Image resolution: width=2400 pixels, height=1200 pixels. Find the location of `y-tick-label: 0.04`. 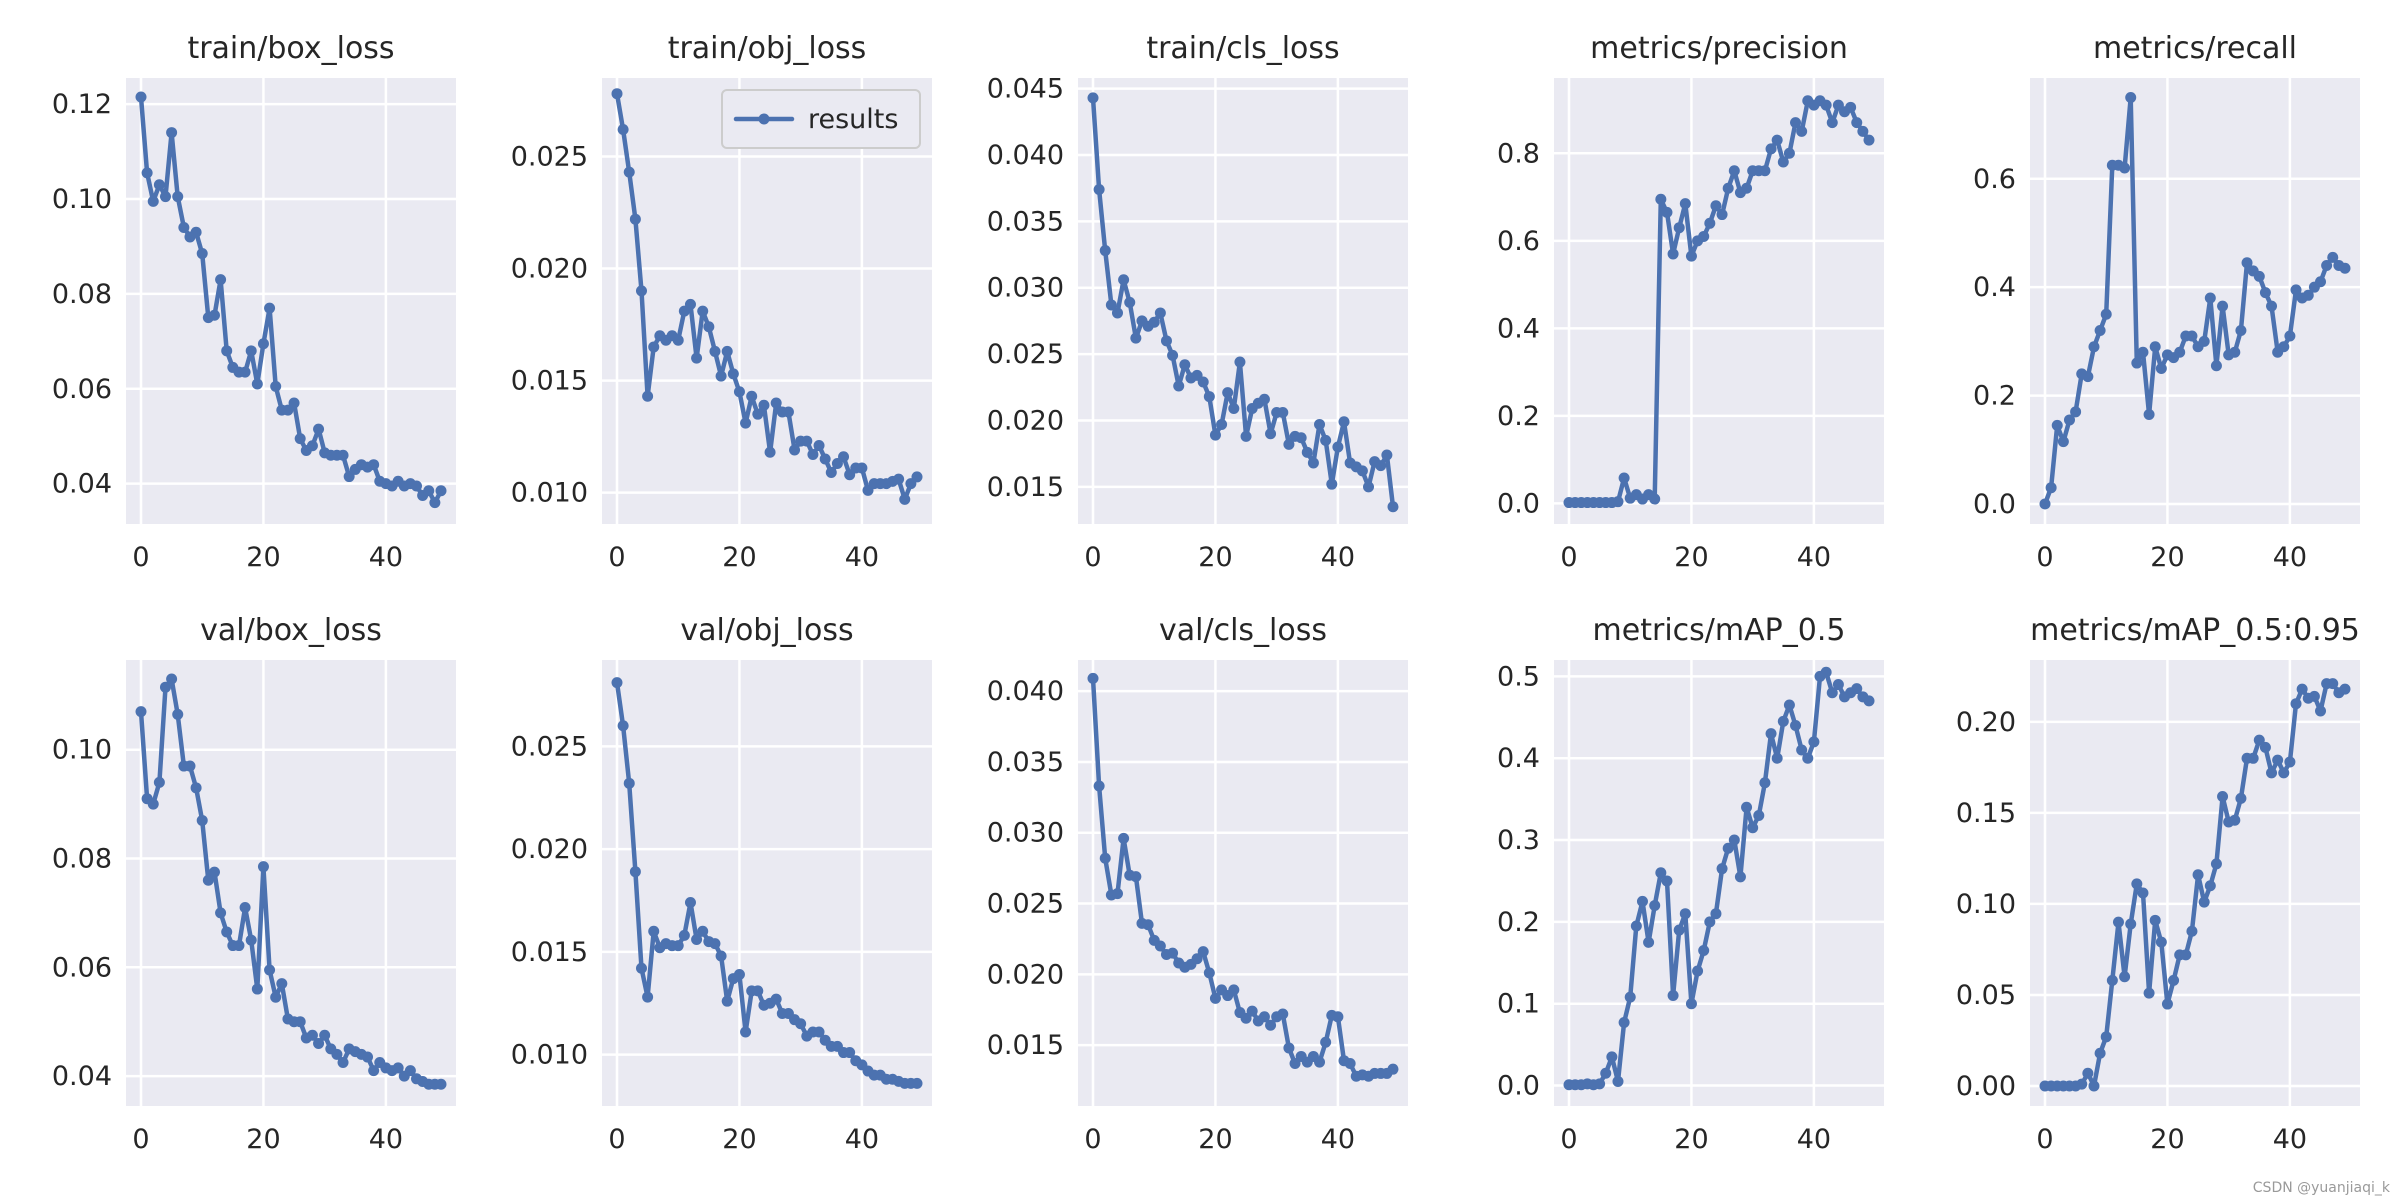

y-tick-label: 0.04 is located at coordinates (82, 484).